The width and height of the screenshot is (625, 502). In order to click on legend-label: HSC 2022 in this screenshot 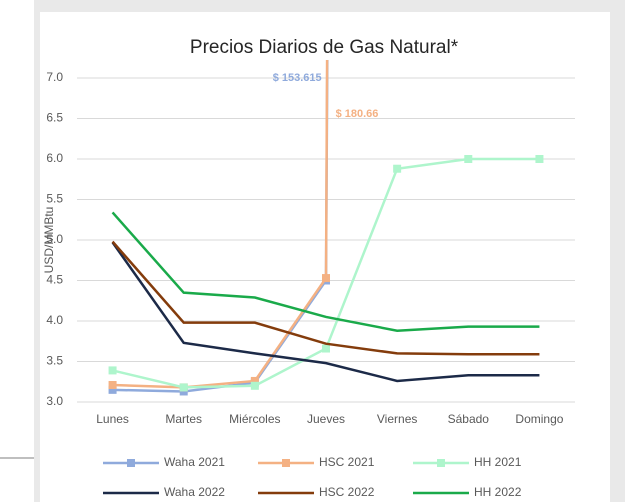, I will do `click(347, 492)`.